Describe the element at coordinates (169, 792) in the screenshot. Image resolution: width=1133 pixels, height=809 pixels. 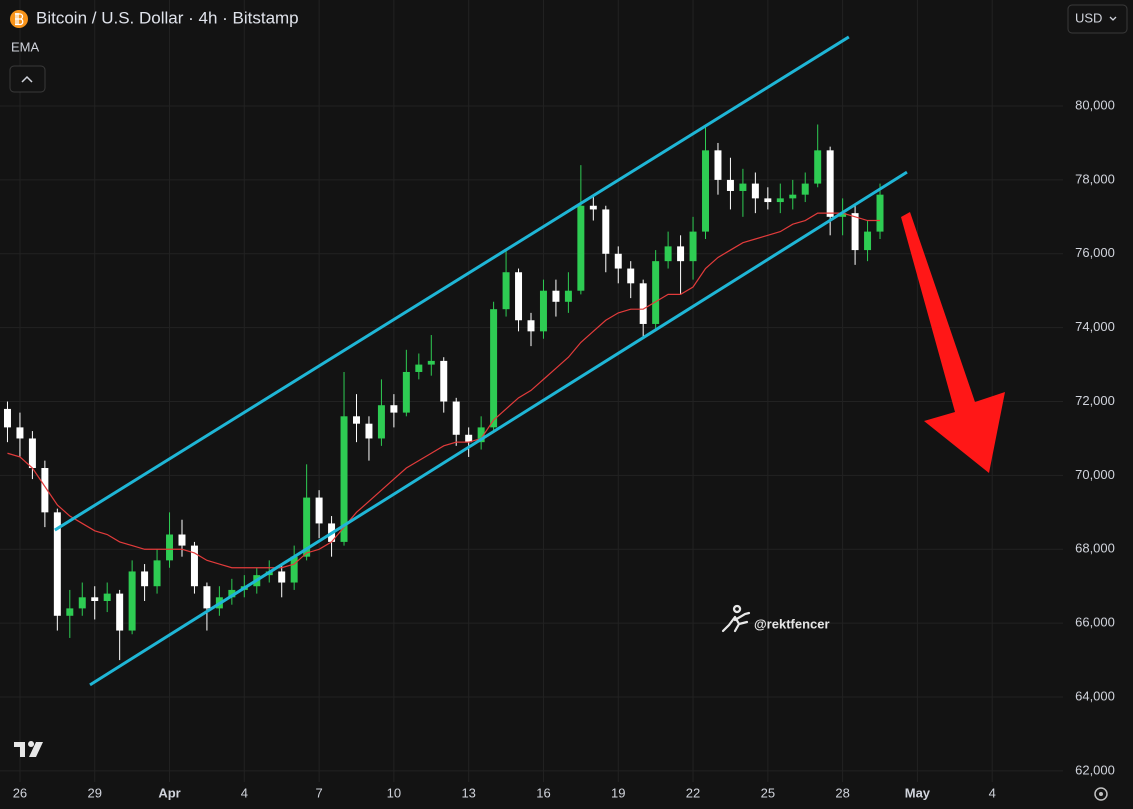
I see `x-tick-label: Apr` at that location.